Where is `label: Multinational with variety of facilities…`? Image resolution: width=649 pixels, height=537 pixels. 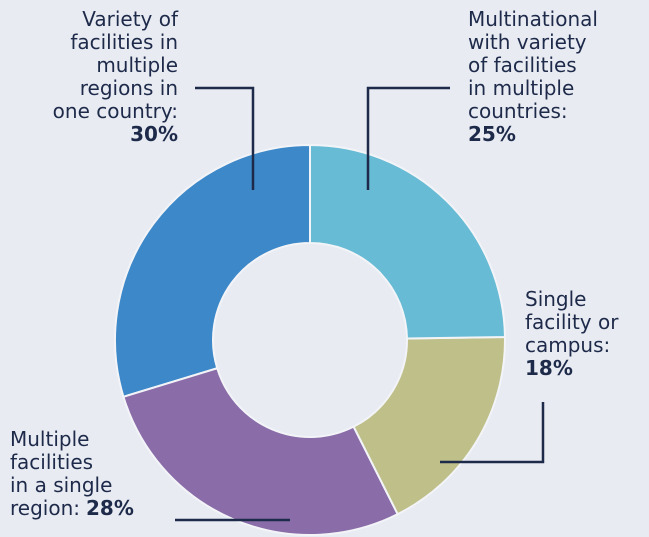
label: Multinational with variety of facilities… is located at coordinates (533, 77).